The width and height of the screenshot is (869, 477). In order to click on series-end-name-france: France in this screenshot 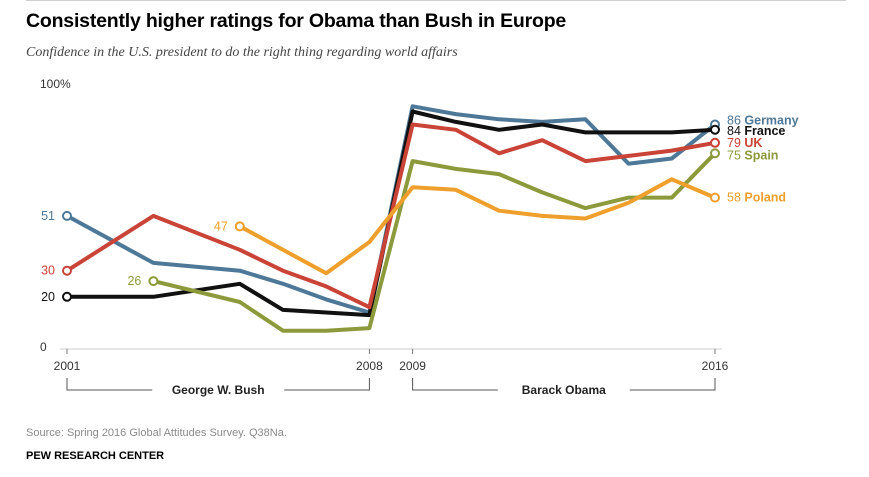, I will do `click(764, 131)`.